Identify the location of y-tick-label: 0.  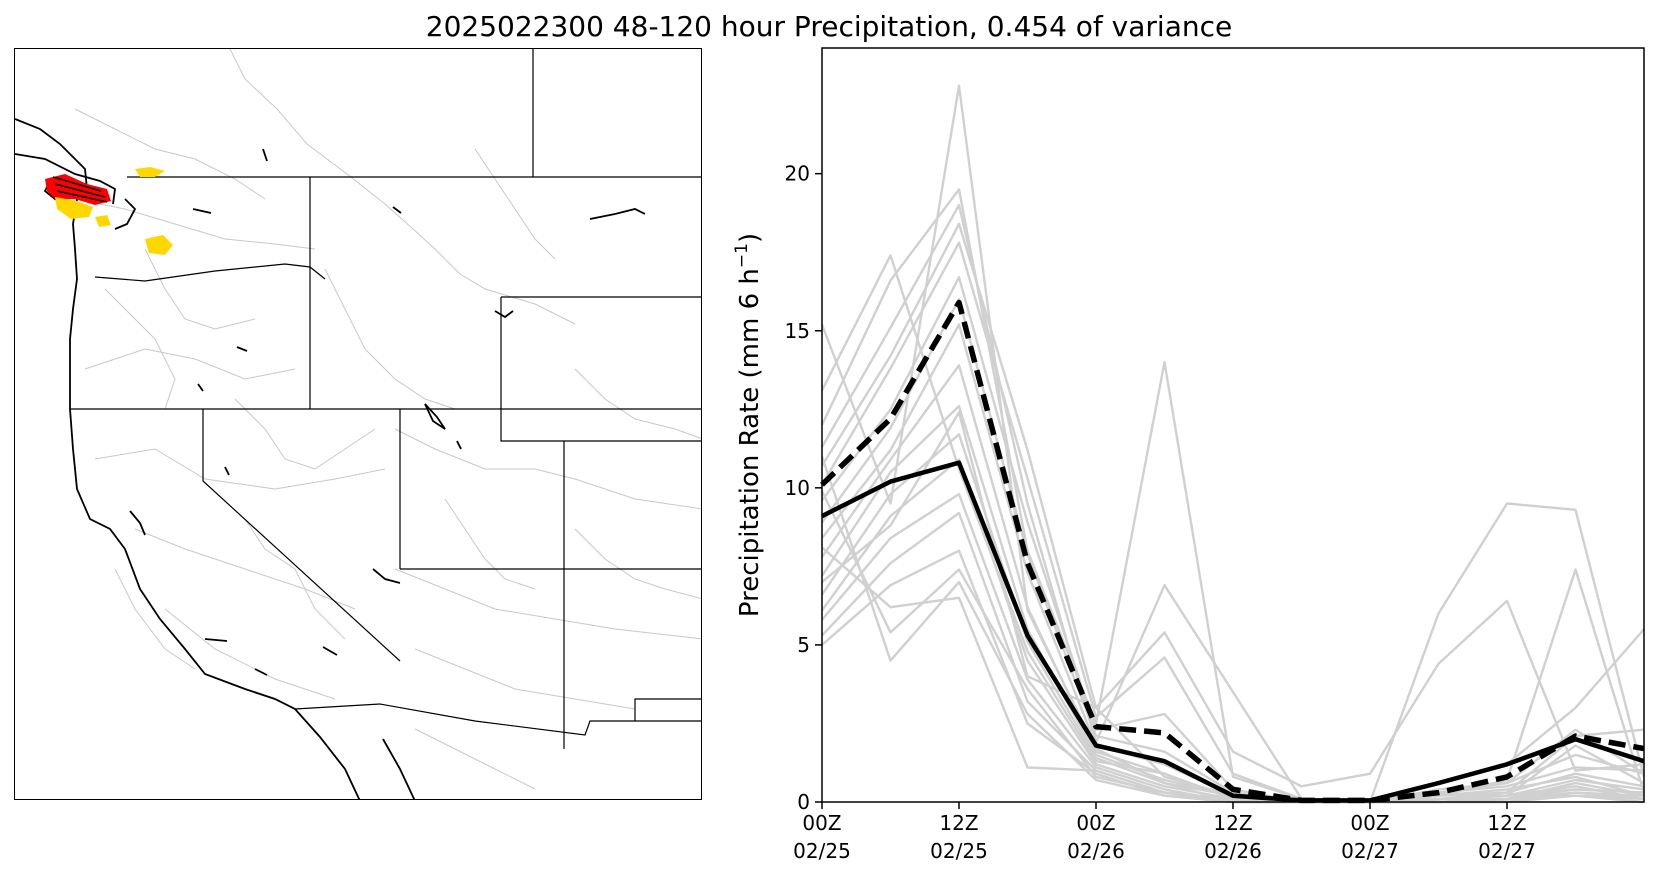
(803, 802).